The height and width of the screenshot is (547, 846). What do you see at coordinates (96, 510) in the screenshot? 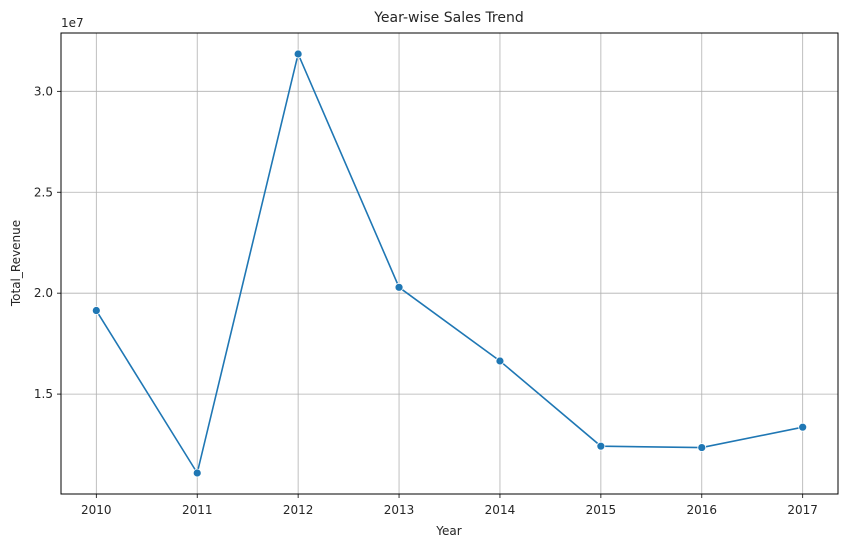
I see `x-tick-label: 2010` at bounding box center [96, 510].